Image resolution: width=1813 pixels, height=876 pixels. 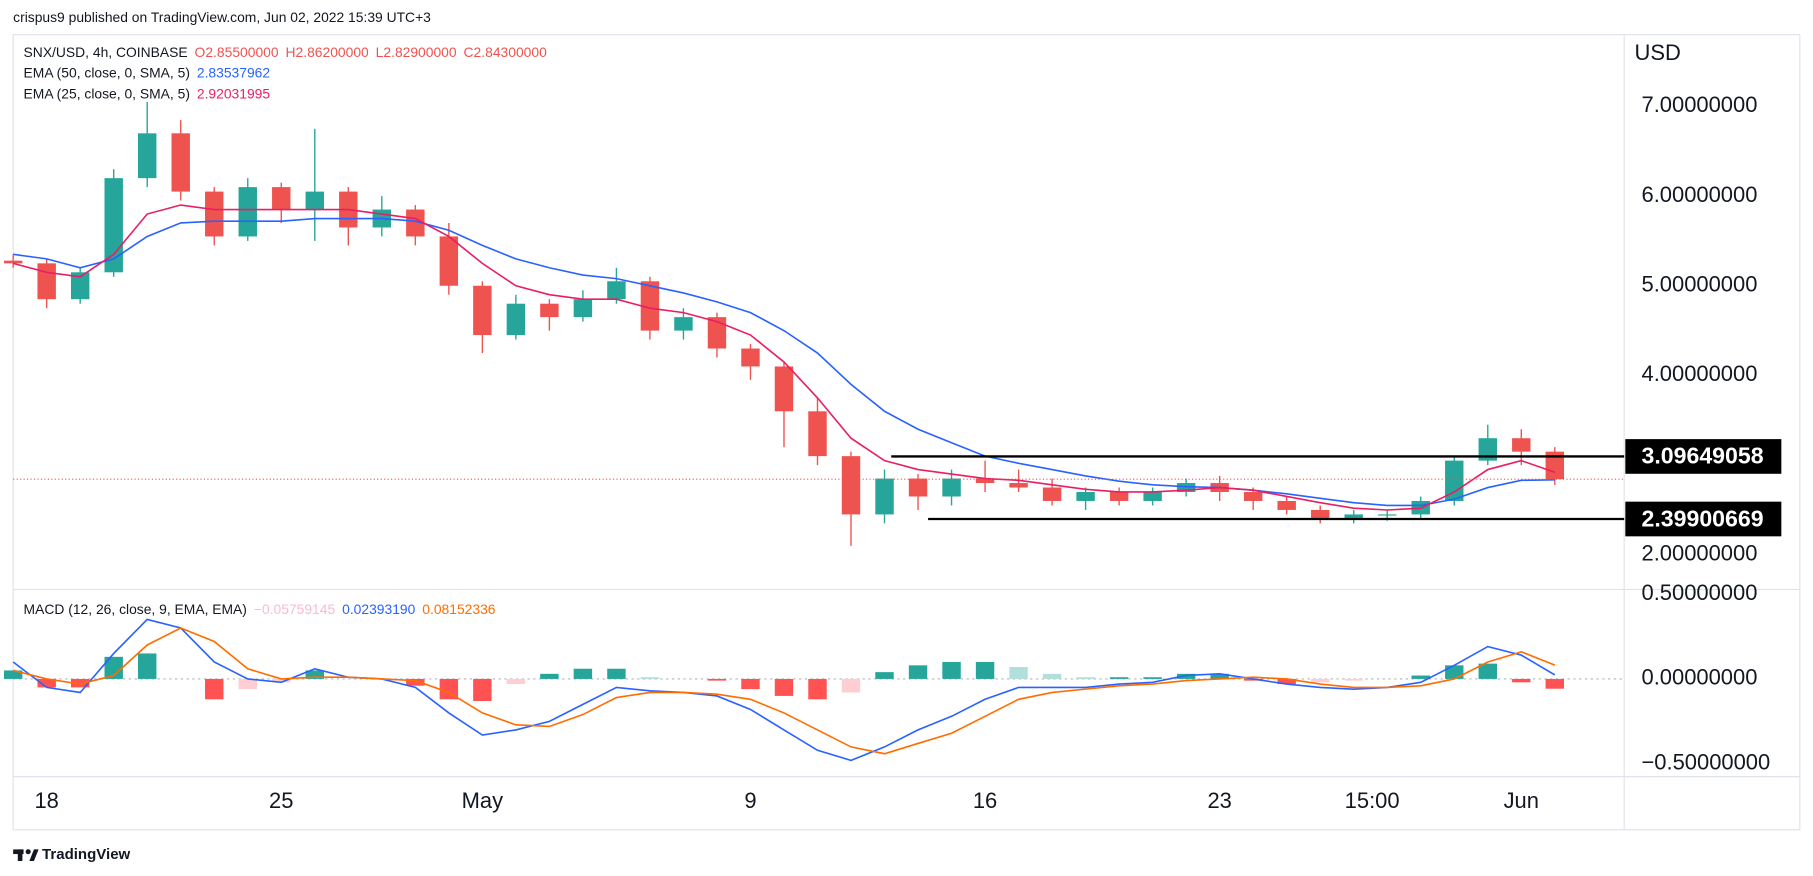 What do you see at coordinates (1372, 800) in the screenshot?
I see `x-tick-label: 15:00` at bounding box center [1372, 800].